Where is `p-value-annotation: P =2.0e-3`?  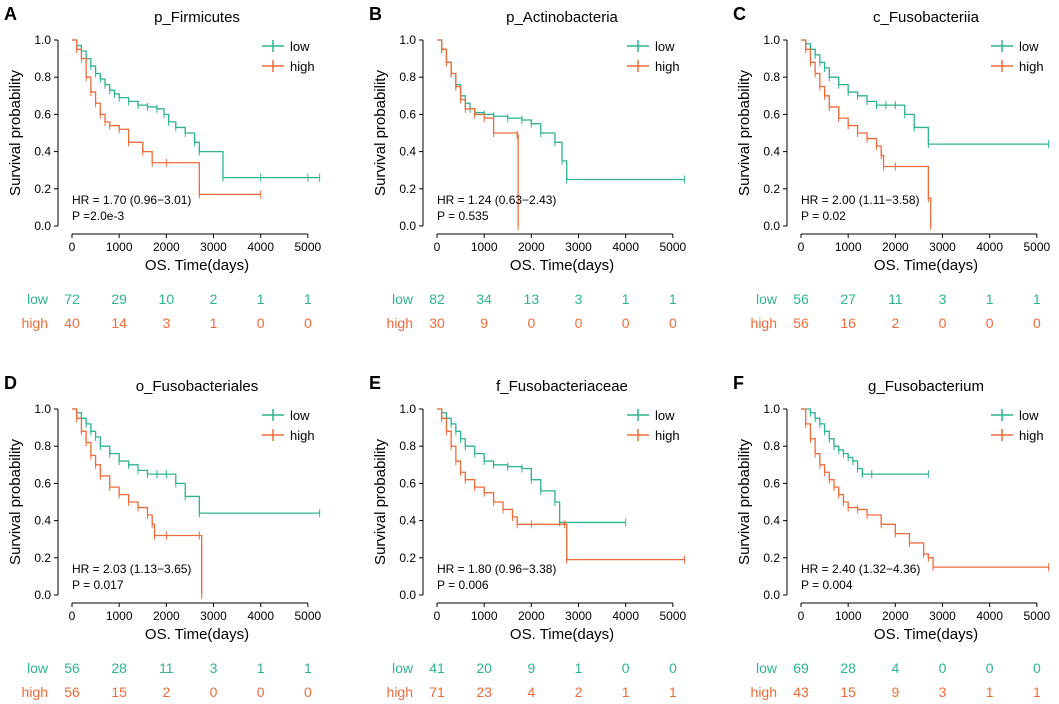 p-value-annotation: P =2.0e-3 is located at coordinates (98, 216).